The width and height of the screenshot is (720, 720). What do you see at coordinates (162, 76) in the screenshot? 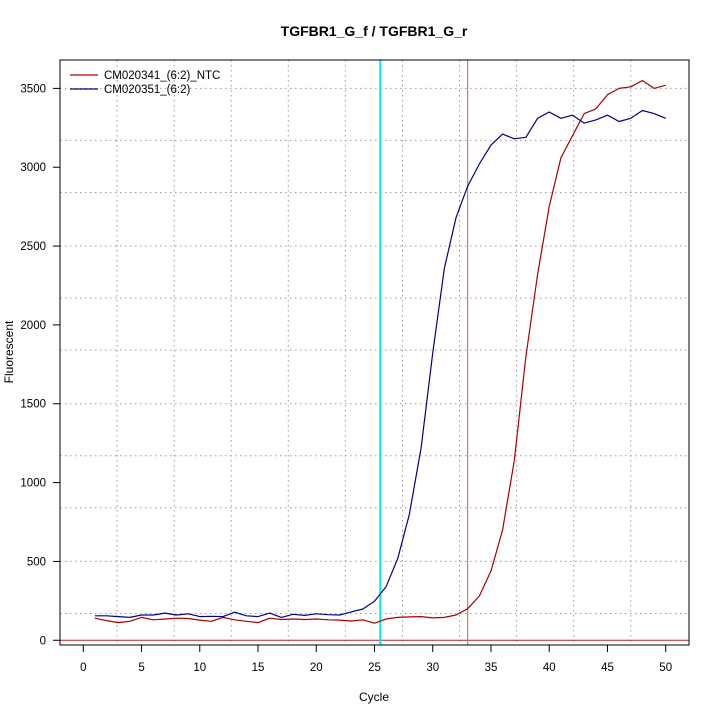
I see `legend-label-1: CM020341_(6:2)_NTC` at bounding box center [162, 76].